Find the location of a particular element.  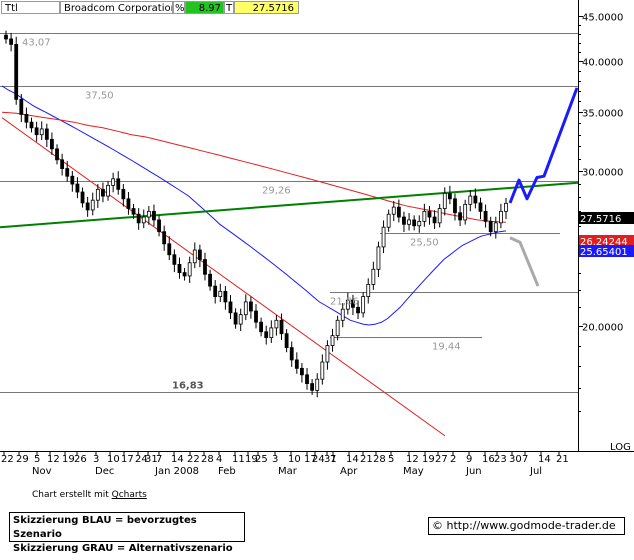

level-label: 29,26 is located at coordinates (276, 191).